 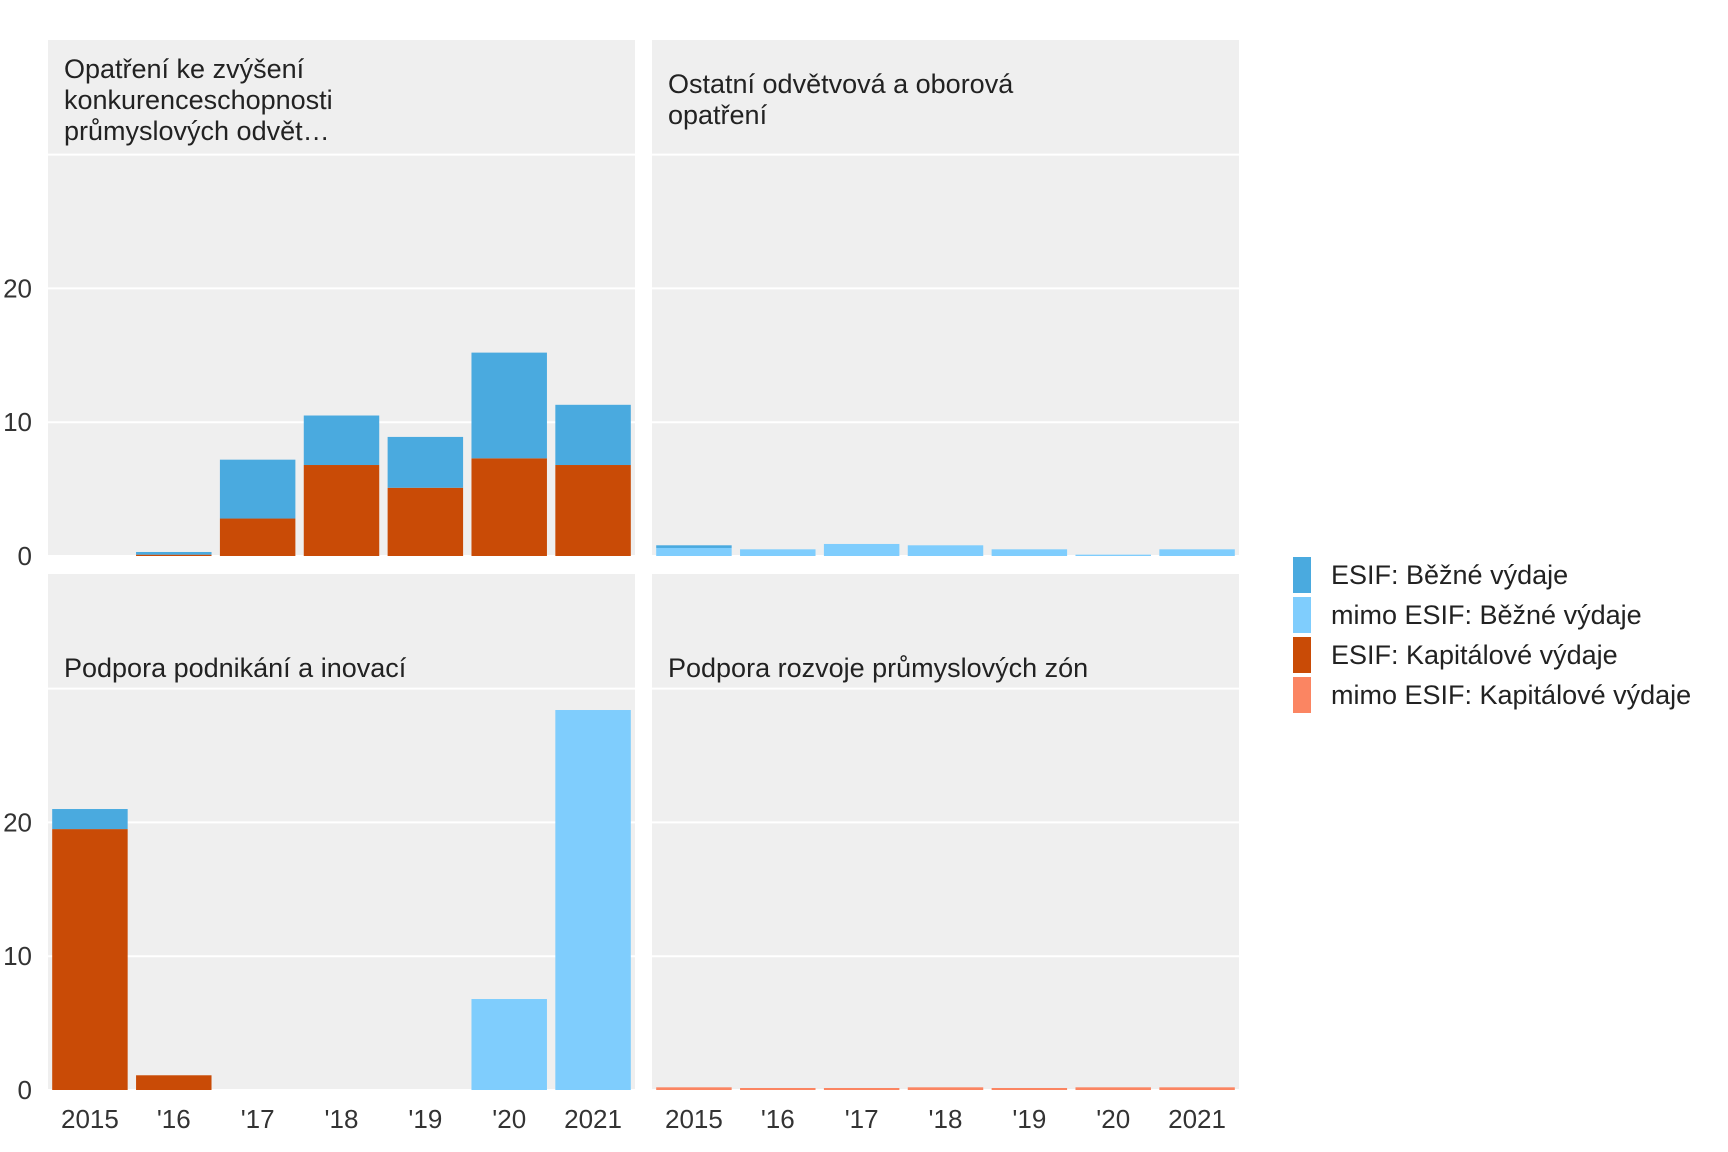 What do you see at coordinates (1474, 654) in the screenshot?
I see `legend-label: ESIF: Kapitálové výdaje` at bounding box center [1474, 654].